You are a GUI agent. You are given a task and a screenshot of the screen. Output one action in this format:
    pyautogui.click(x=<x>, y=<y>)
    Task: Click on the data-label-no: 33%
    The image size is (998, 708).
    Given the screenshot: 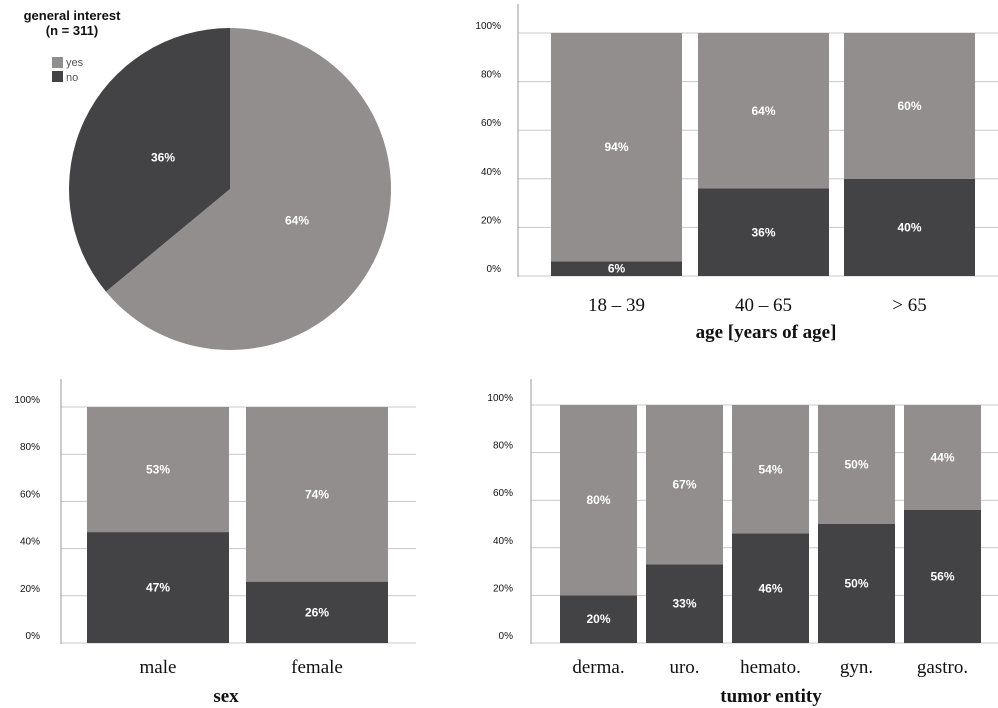 What is the action you would take?
    pyautogui.click(x=684, y=604)
    